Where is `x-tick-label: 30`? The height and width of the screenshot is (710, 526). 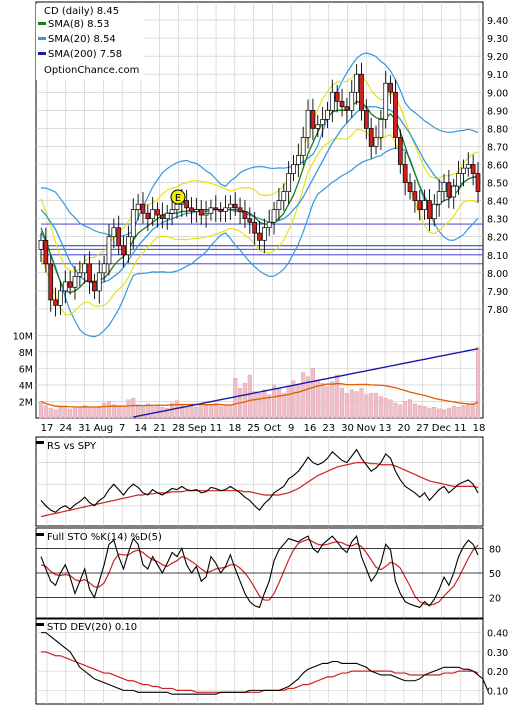 x-tick-label: 30 is located at coordinates (347, 428).